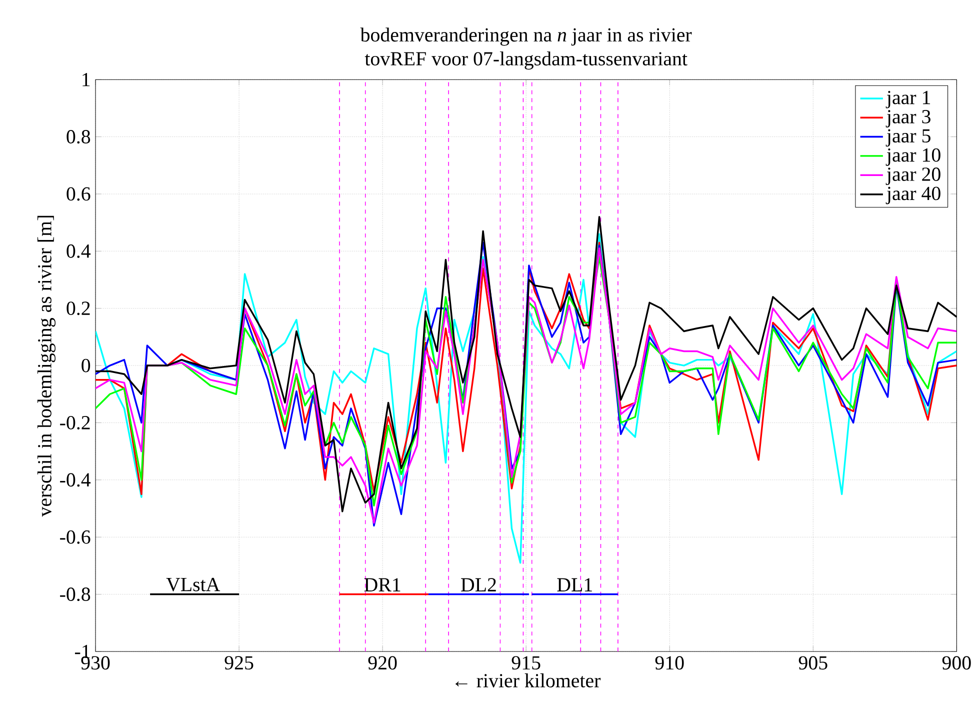 The width and height of the screenshot is (976, 723). Describe the element at coordinates (913, 176) in the screenshot. I see `legend-label: jaar 20` at that location.